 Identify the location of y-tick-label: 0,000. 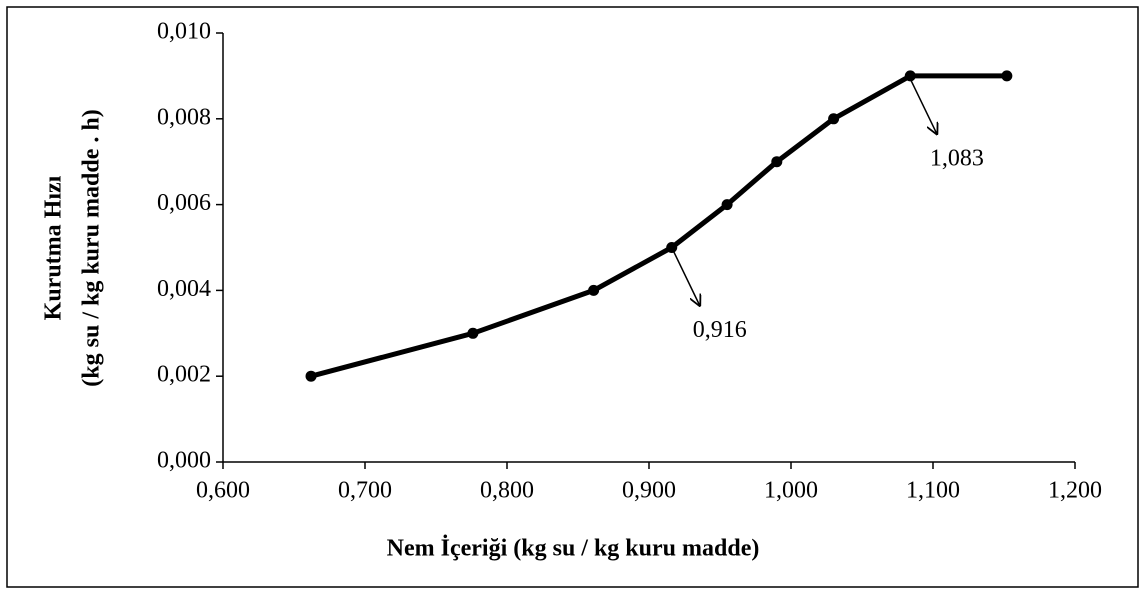
(184, 461).